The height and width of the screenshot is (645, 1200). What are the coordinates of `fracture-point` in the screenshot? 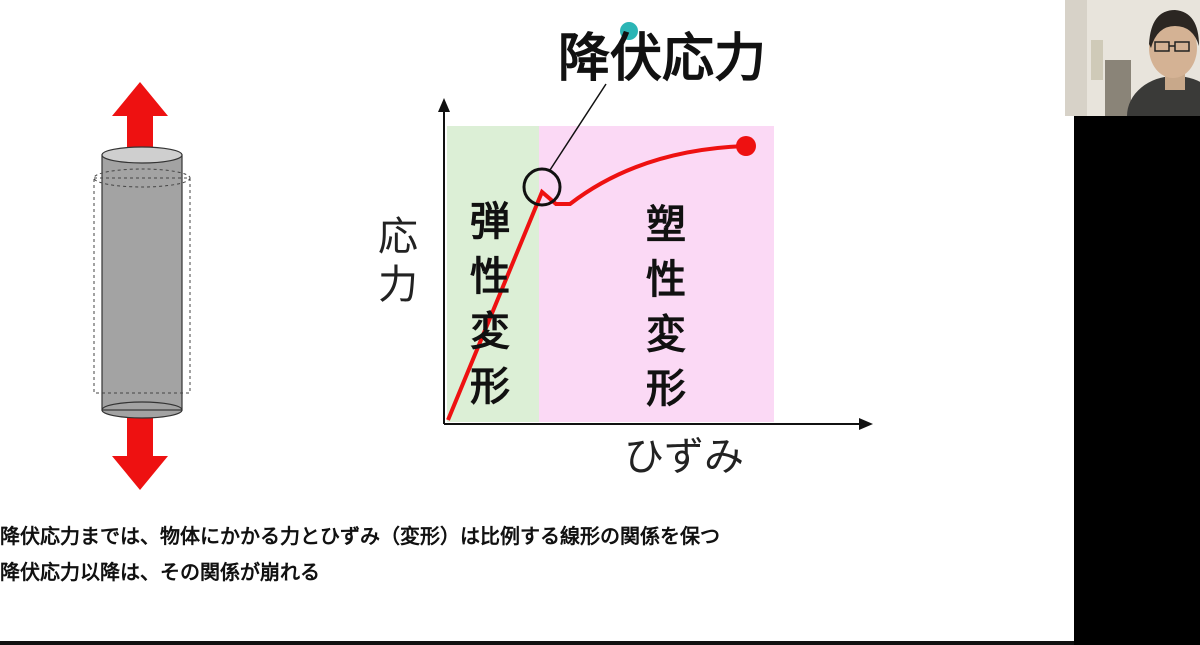 It's located at (746, 146).